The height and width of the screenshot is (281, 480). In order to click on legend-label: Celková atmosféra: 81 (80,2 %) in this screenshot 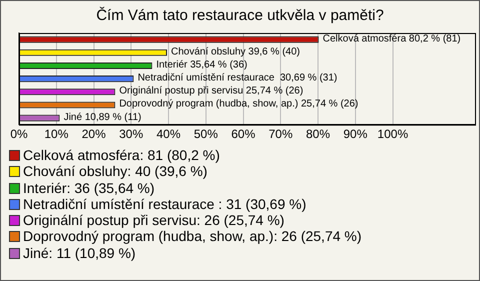, I will do `click(121, 155)`.